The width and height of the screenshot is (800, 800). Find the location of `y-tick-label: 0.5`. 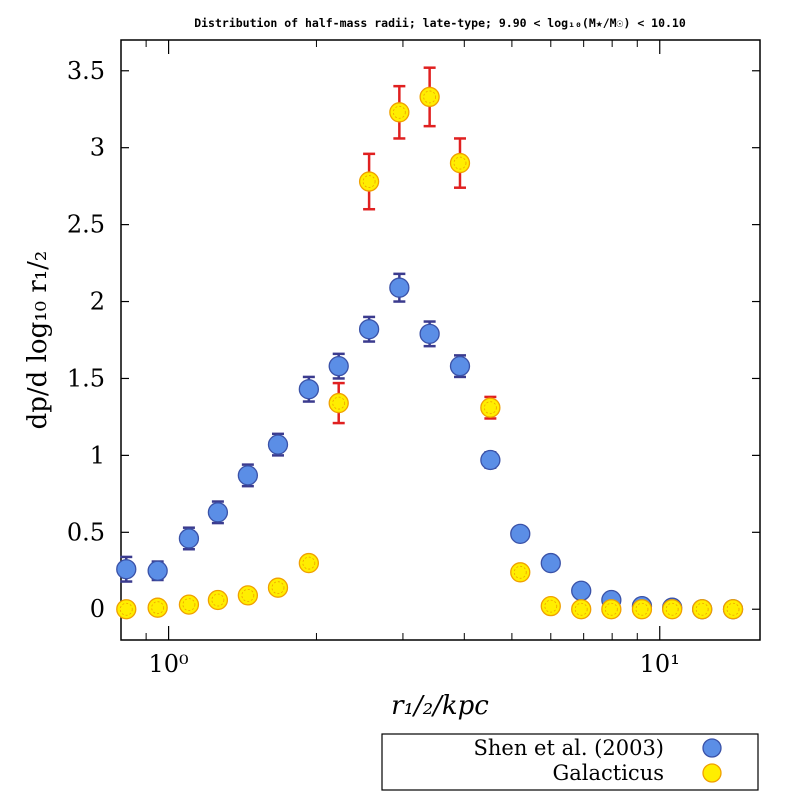

y-tick-label: 0.5 is located at coordinates (86, 532).